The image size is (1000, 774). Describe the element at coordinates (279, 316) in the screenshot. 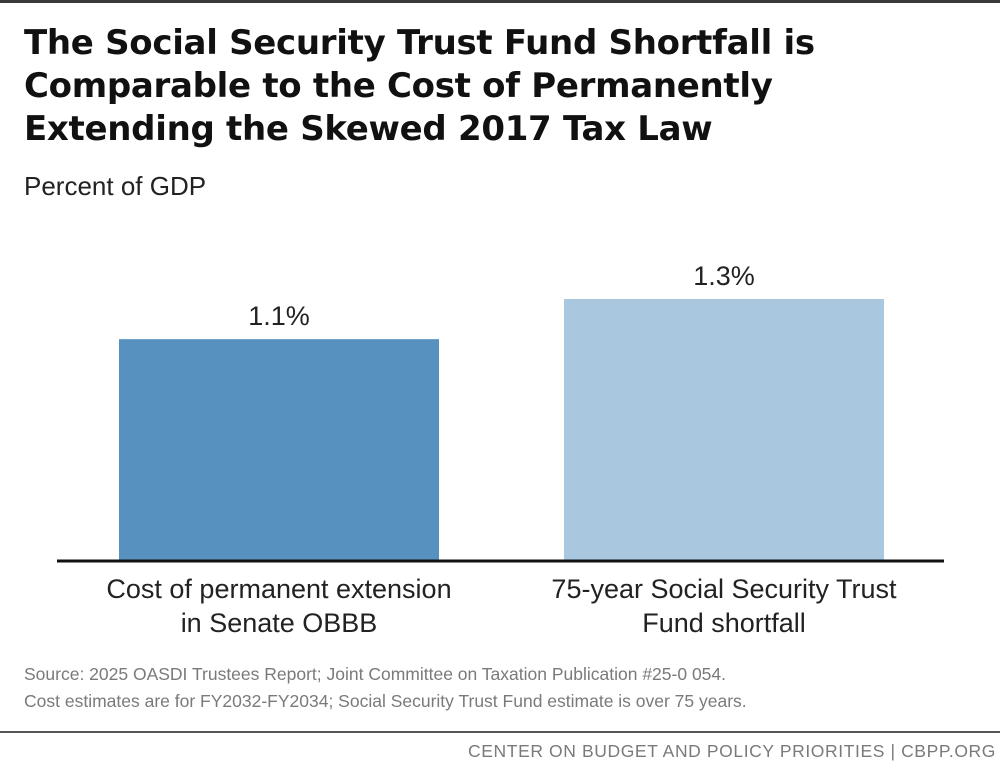

I see `data-label-1: 1.1%` at that location.